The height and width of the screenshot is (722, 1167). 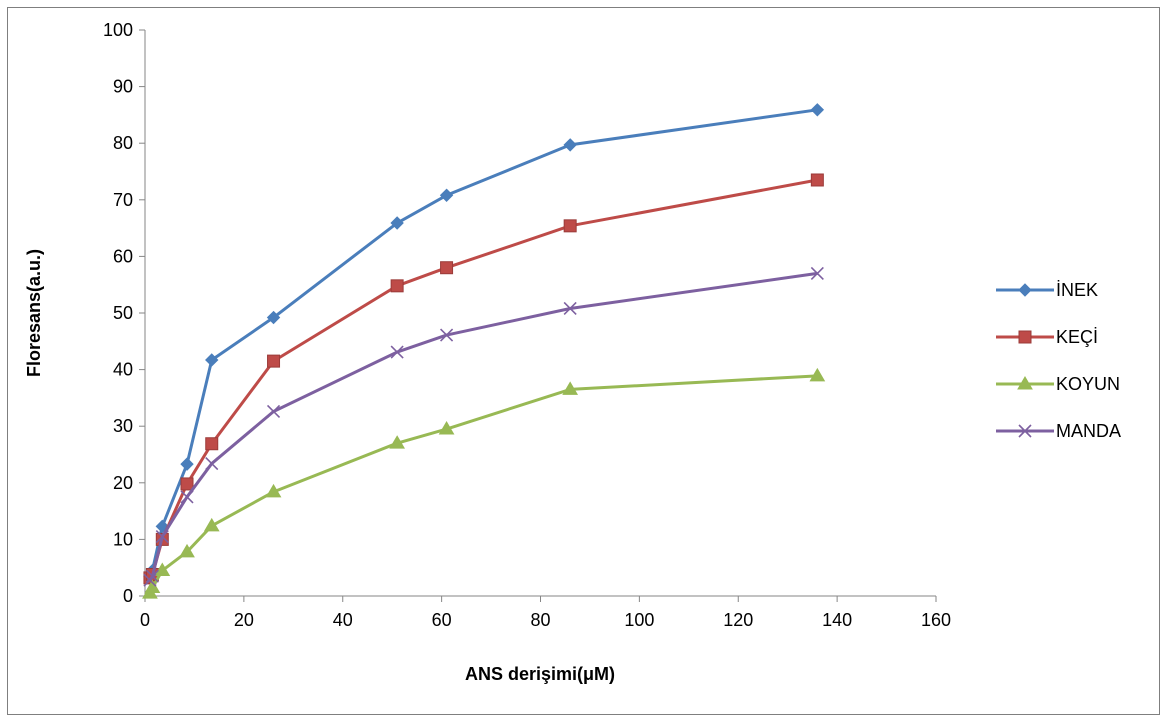 What do you see at coordinates (1047, 337) in the screenshot?
I see `legend-item: KEÇİ` at bounding box center [1047, 337].